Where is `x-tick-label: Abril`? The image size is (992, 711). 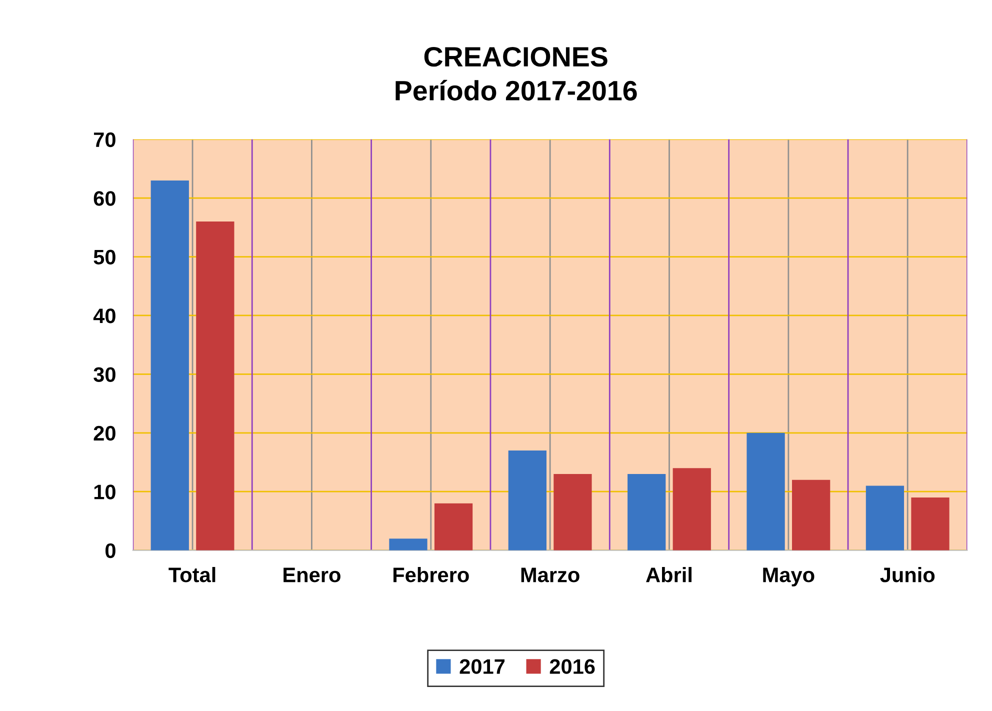
x-tick-label: Abril is located at coordinates (669, 574).